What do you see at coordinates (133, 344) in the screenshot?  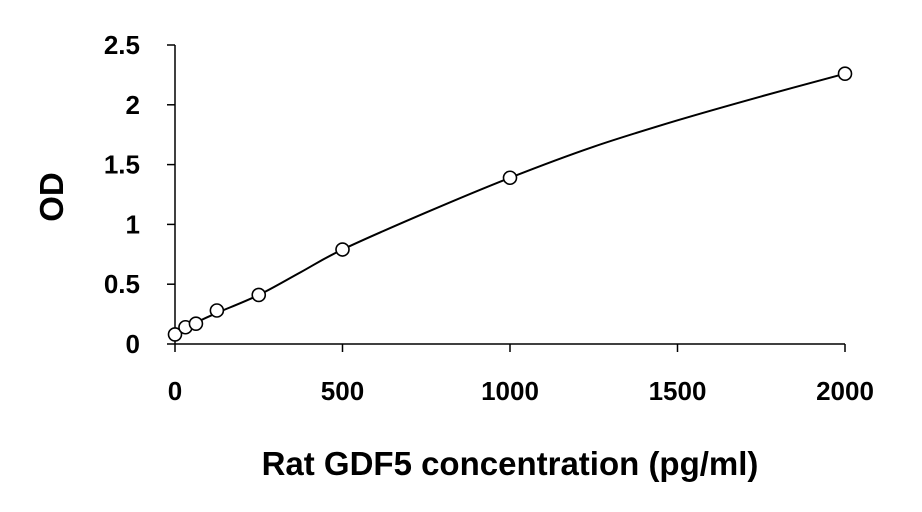 I see `y-tick-label: 0` at bounding box center [133, 344].